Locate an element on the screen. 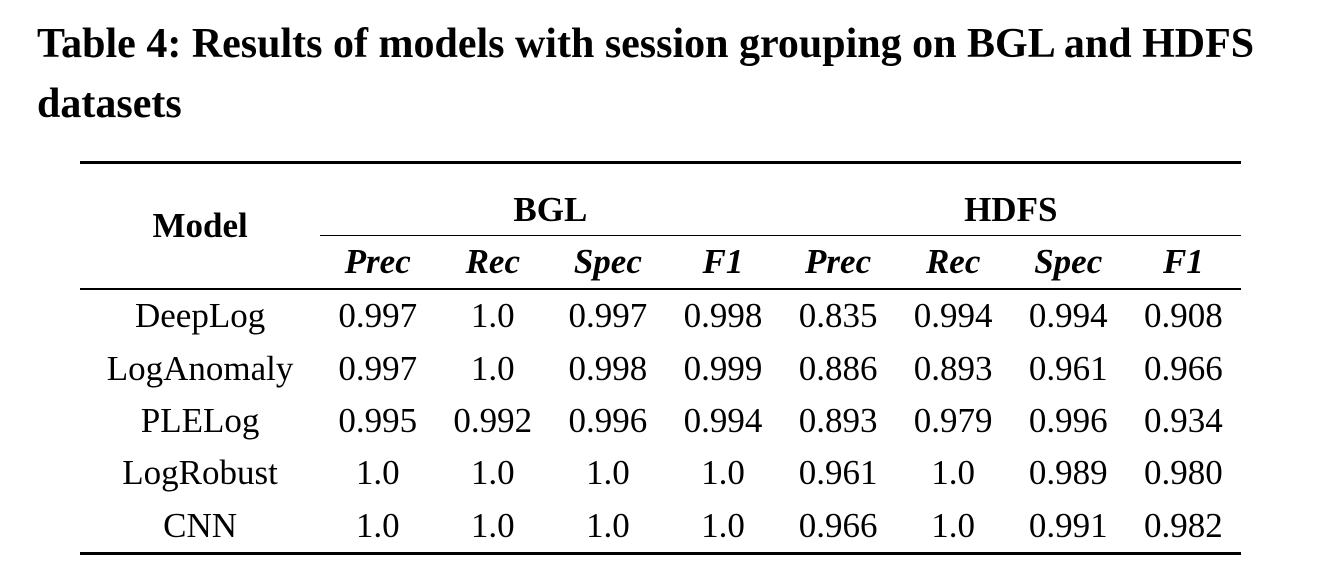 This screenshot has width=1341, height=579. bgl-prec-header: Prec is located at coordinates (378, 262).